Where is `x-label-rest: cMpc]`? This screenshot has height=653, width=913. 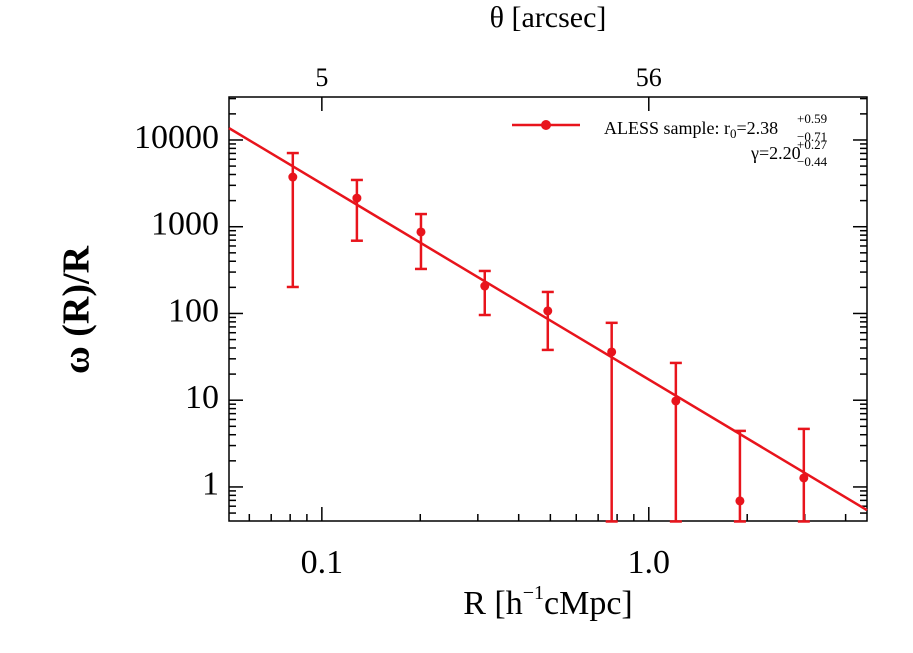 x-label-rest: cMpc] is located at coordinates (588, 603).